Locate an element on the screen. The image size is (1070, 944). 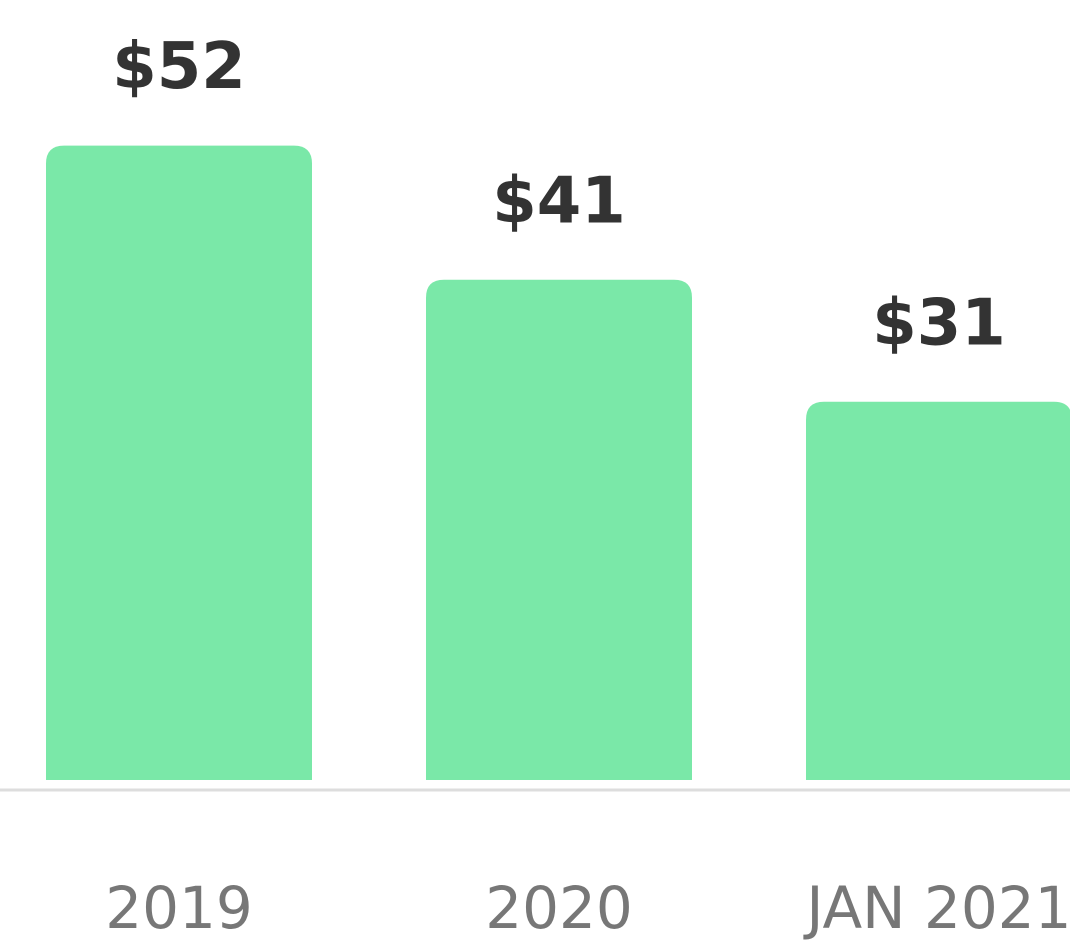
value-label: $31 is located at coordinates (939, 323).